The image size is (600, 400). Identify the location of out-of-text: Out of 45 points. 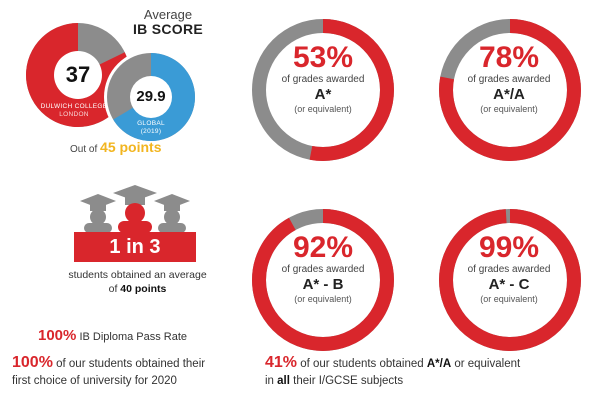
(116, 147).